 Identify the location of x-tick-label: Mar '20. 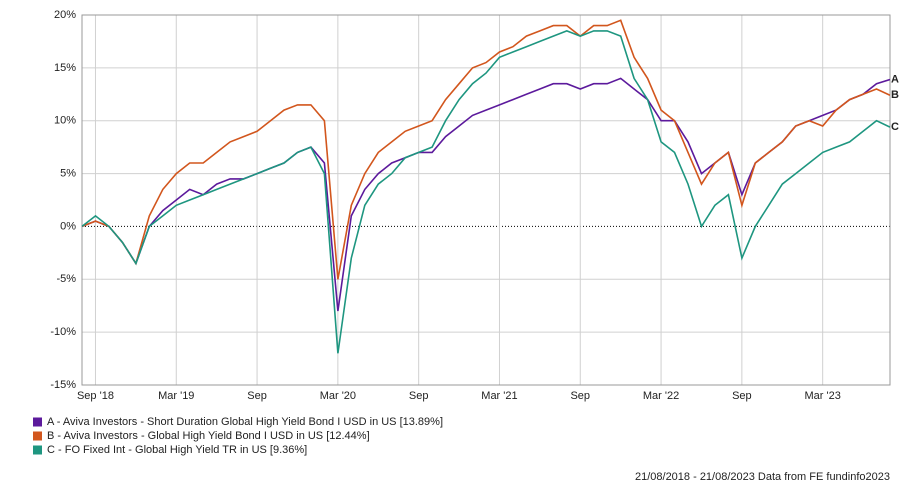
(338, 396).